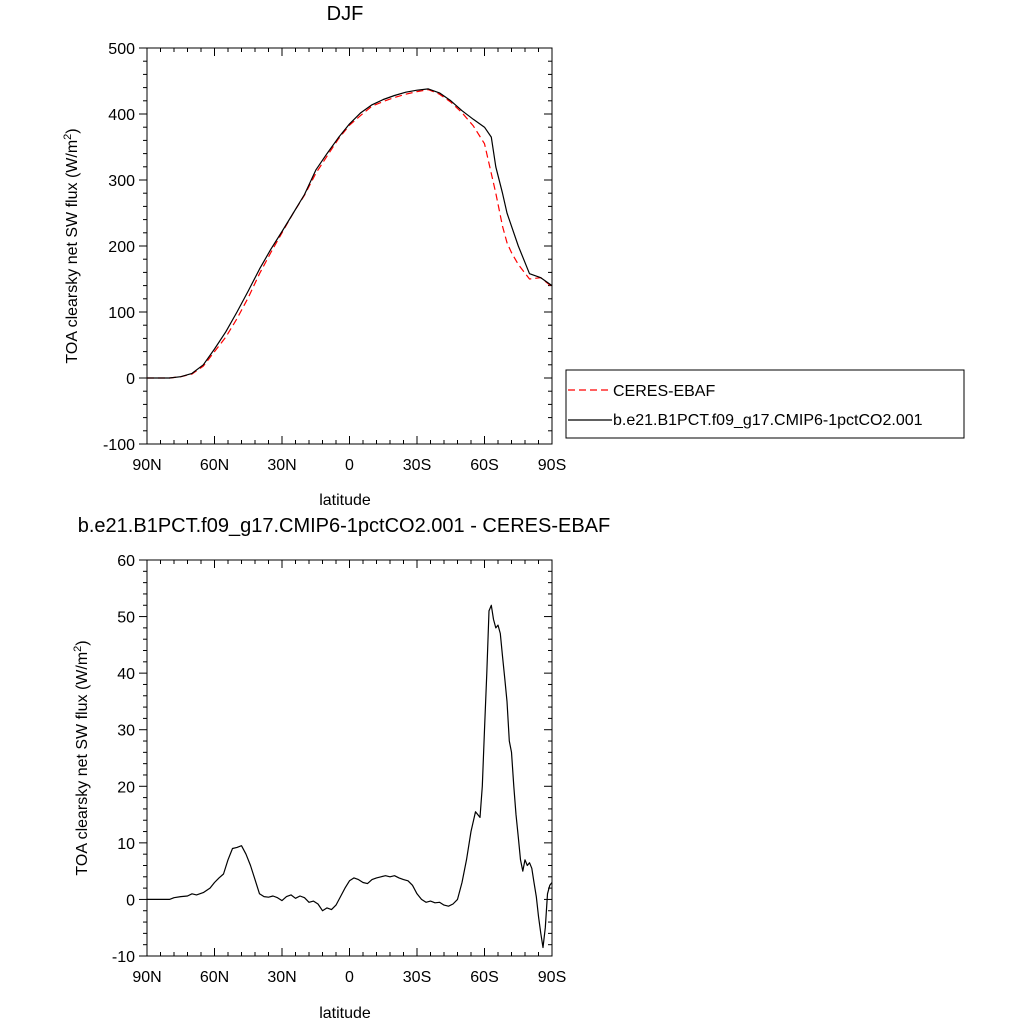 This screenshot has width=1024, height=1024. I want to click on top-series-lines, so click(350, 233).